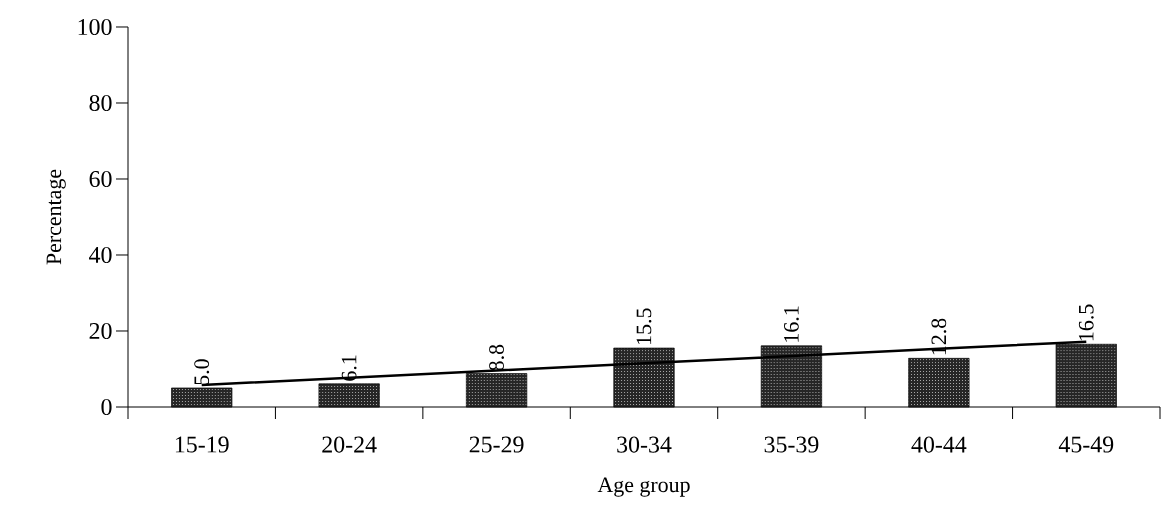  What do you see at coordinates (939, 444) in the screenshot?
I see `x-tick-label: 40-44` at bounding box center [939, 444].